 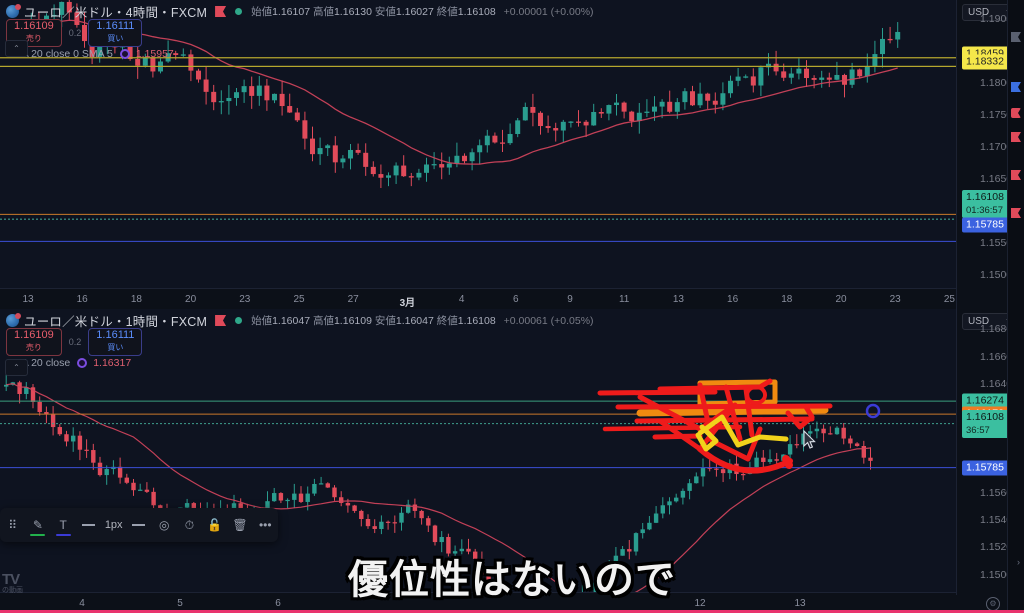 What do you see at coordinates (116, 322) in the screenshot?
I see `pane-1h-title: ユーロ／米ドル・1時間・FXCM` at bounding box center [116, 322].